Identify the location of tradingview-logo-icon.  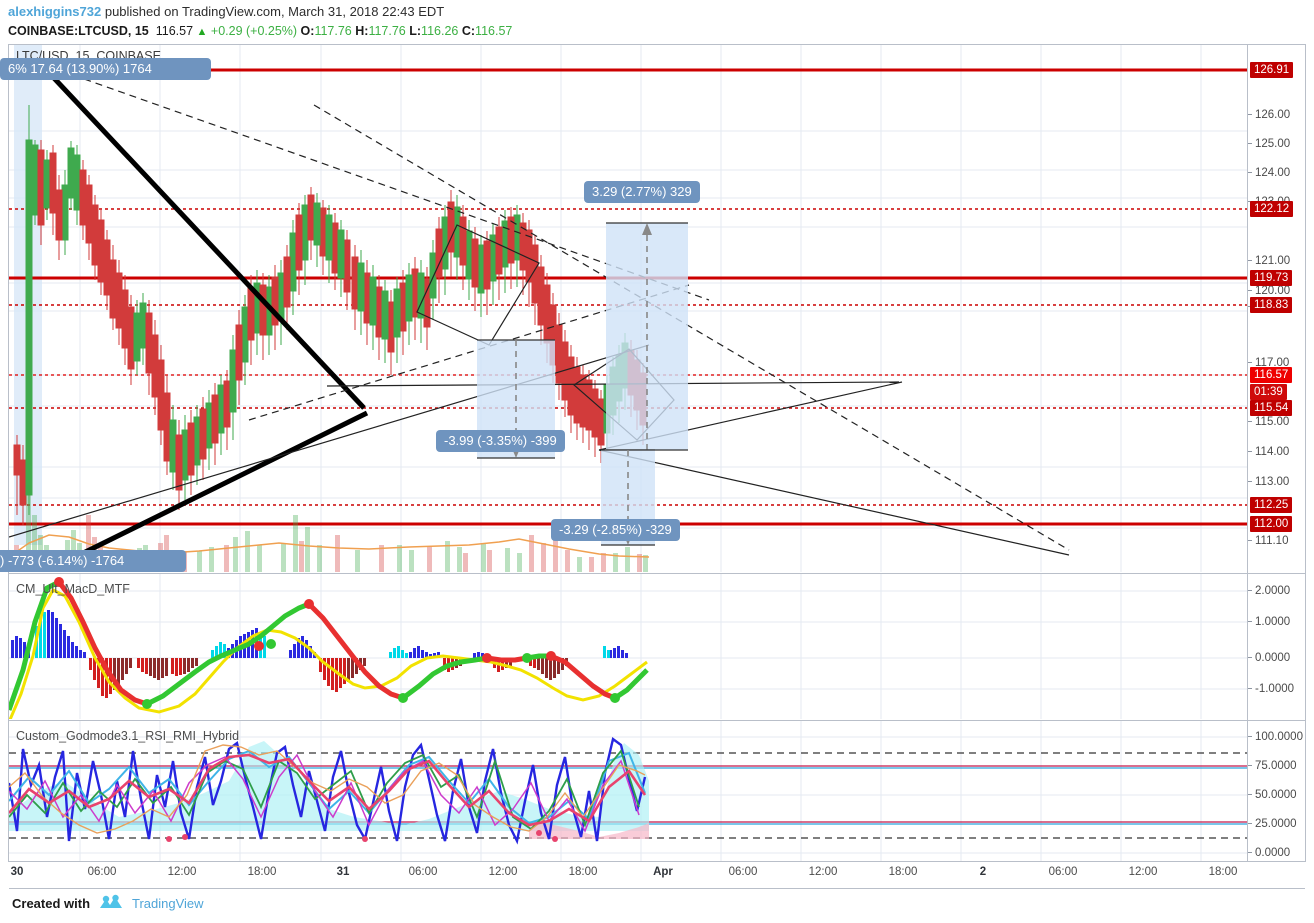
(111, 903).